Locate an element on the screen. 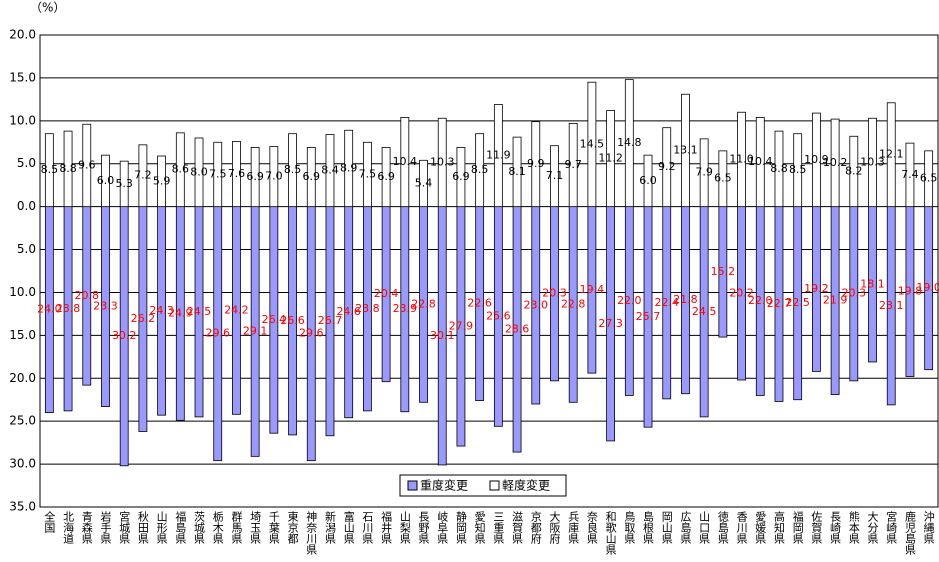 The width and height of the screenshot is (939, 562). data-label: 19.0 is located at coordinates (927, 287).